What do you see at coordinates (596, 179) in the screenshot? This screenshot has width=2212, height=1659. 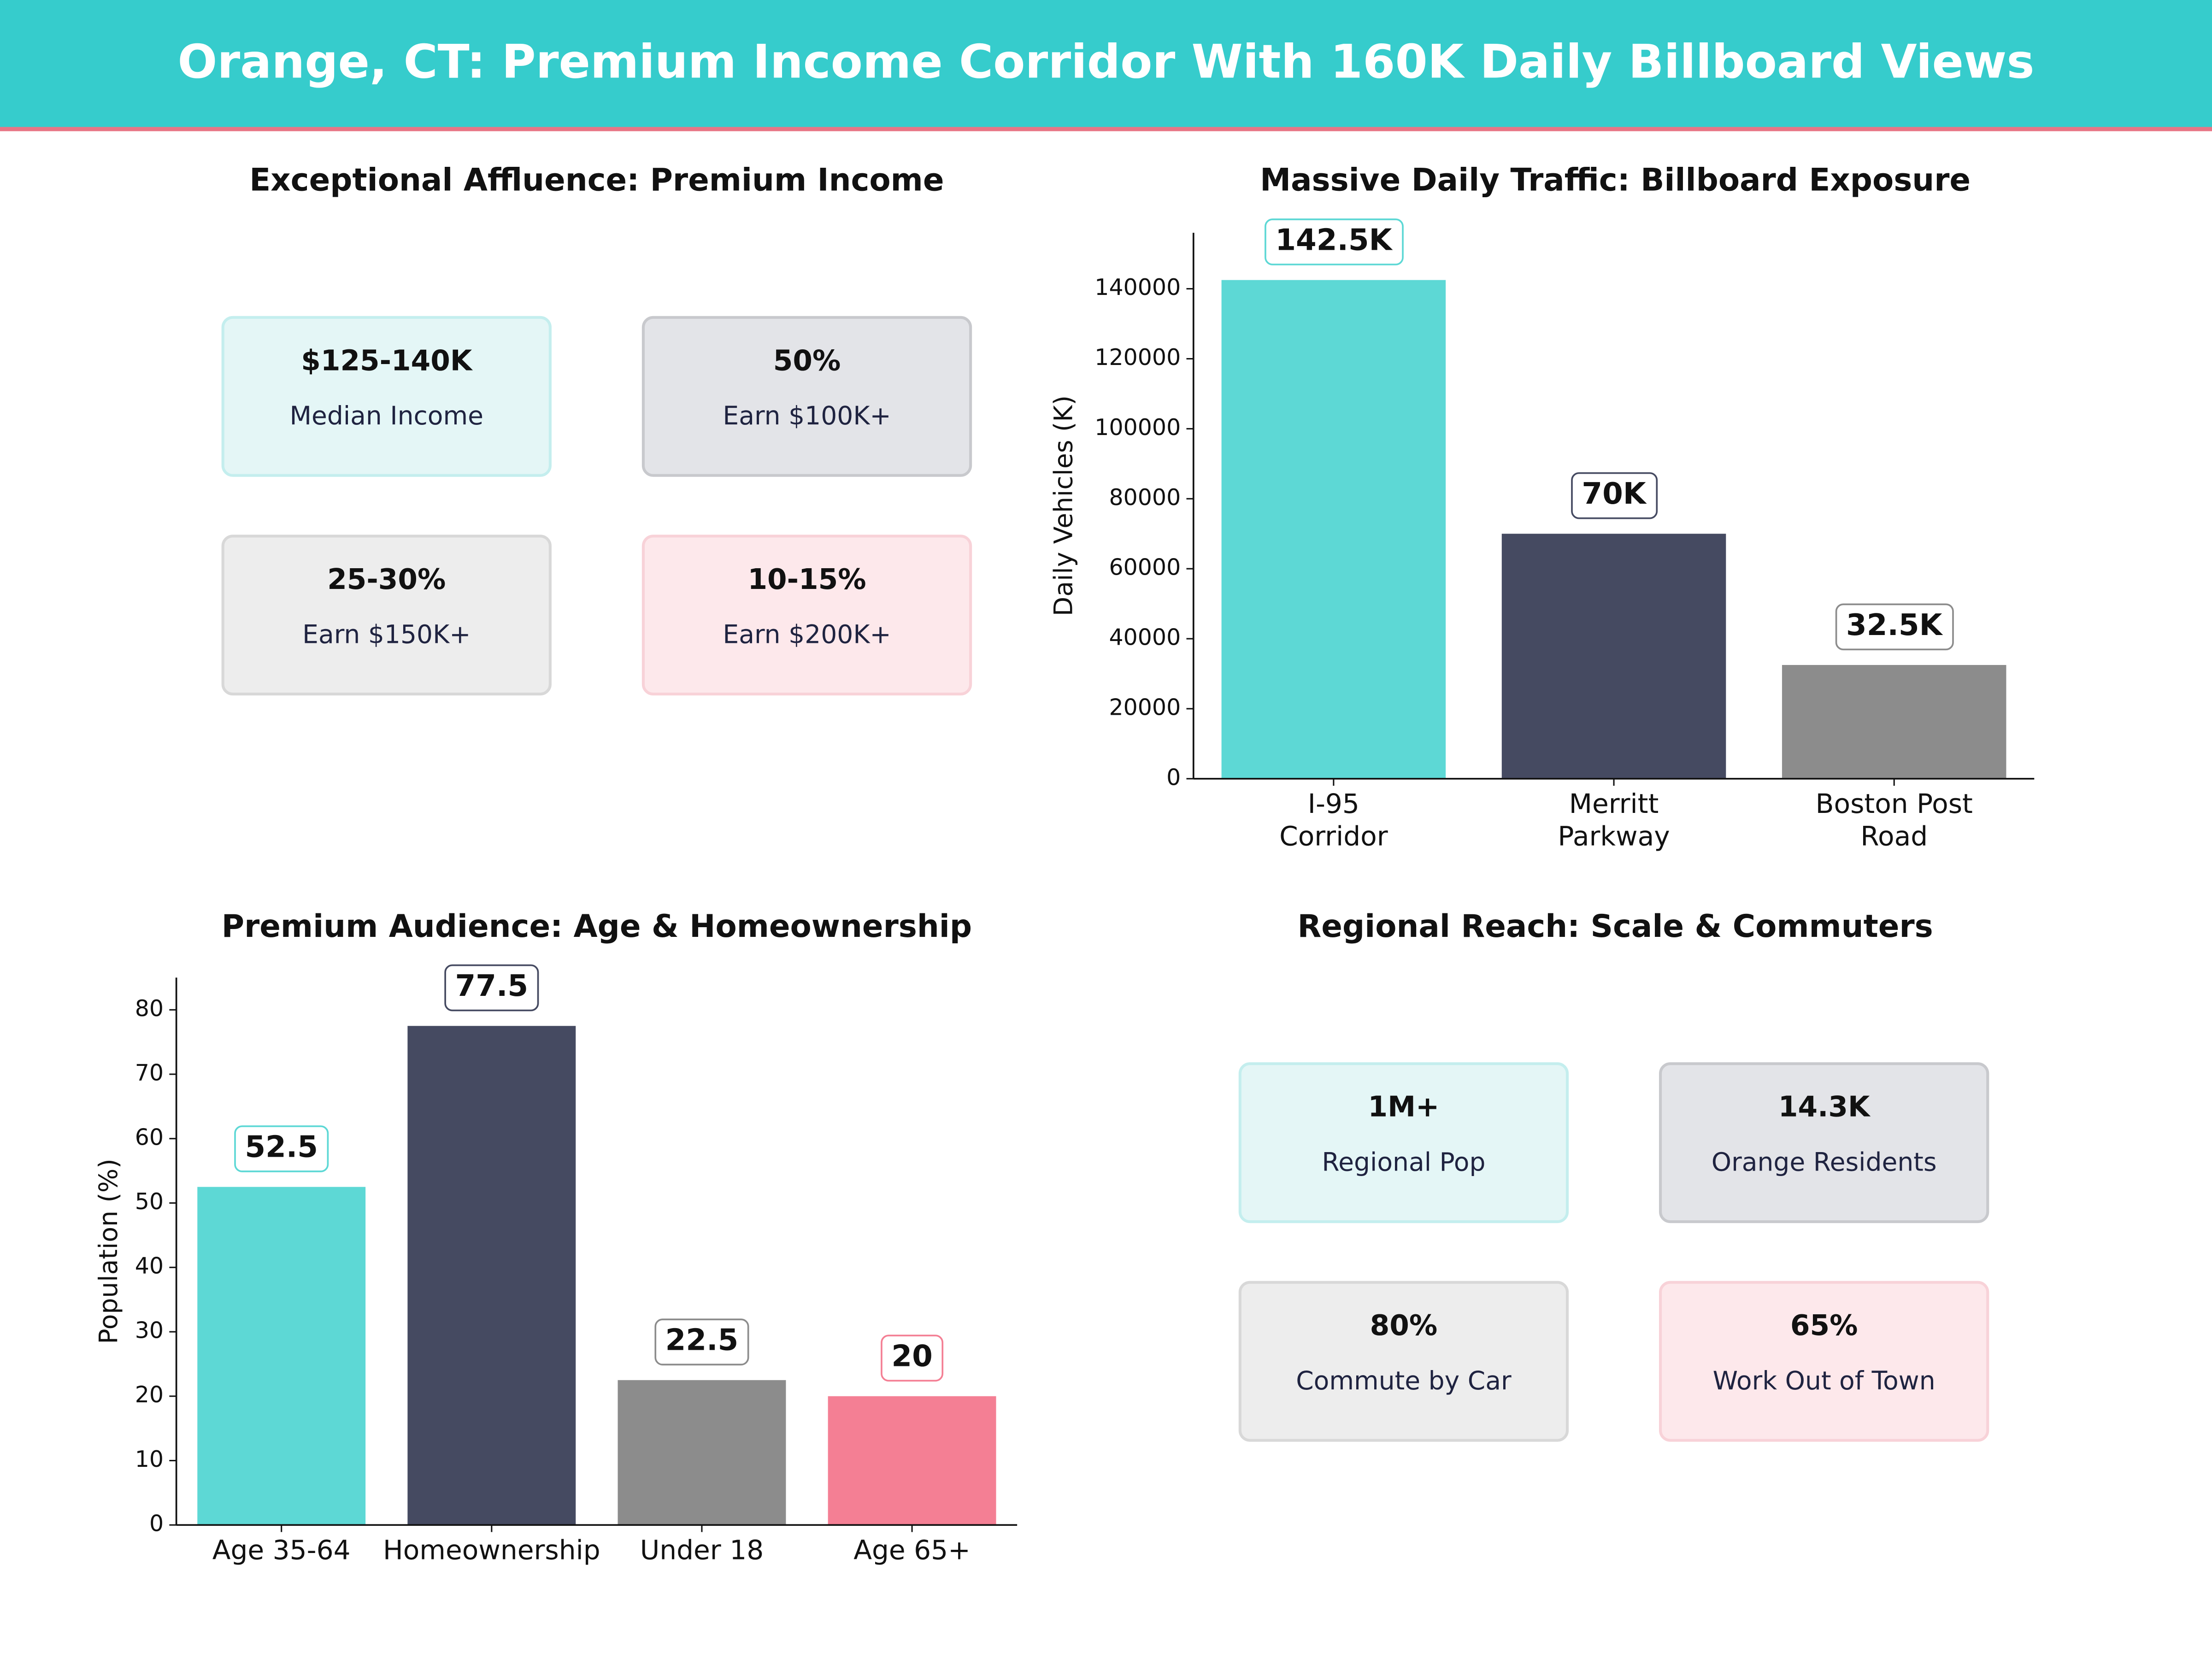 I see `panel-title: Exceptional Affluence: Premium Income` at bounding box center [596, 179].